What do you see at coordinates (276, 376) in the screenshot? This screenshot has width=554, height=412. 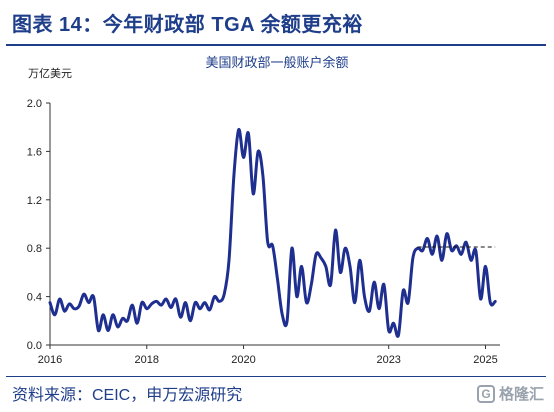 I see `footer-divider` at bounding box center [276, 376].